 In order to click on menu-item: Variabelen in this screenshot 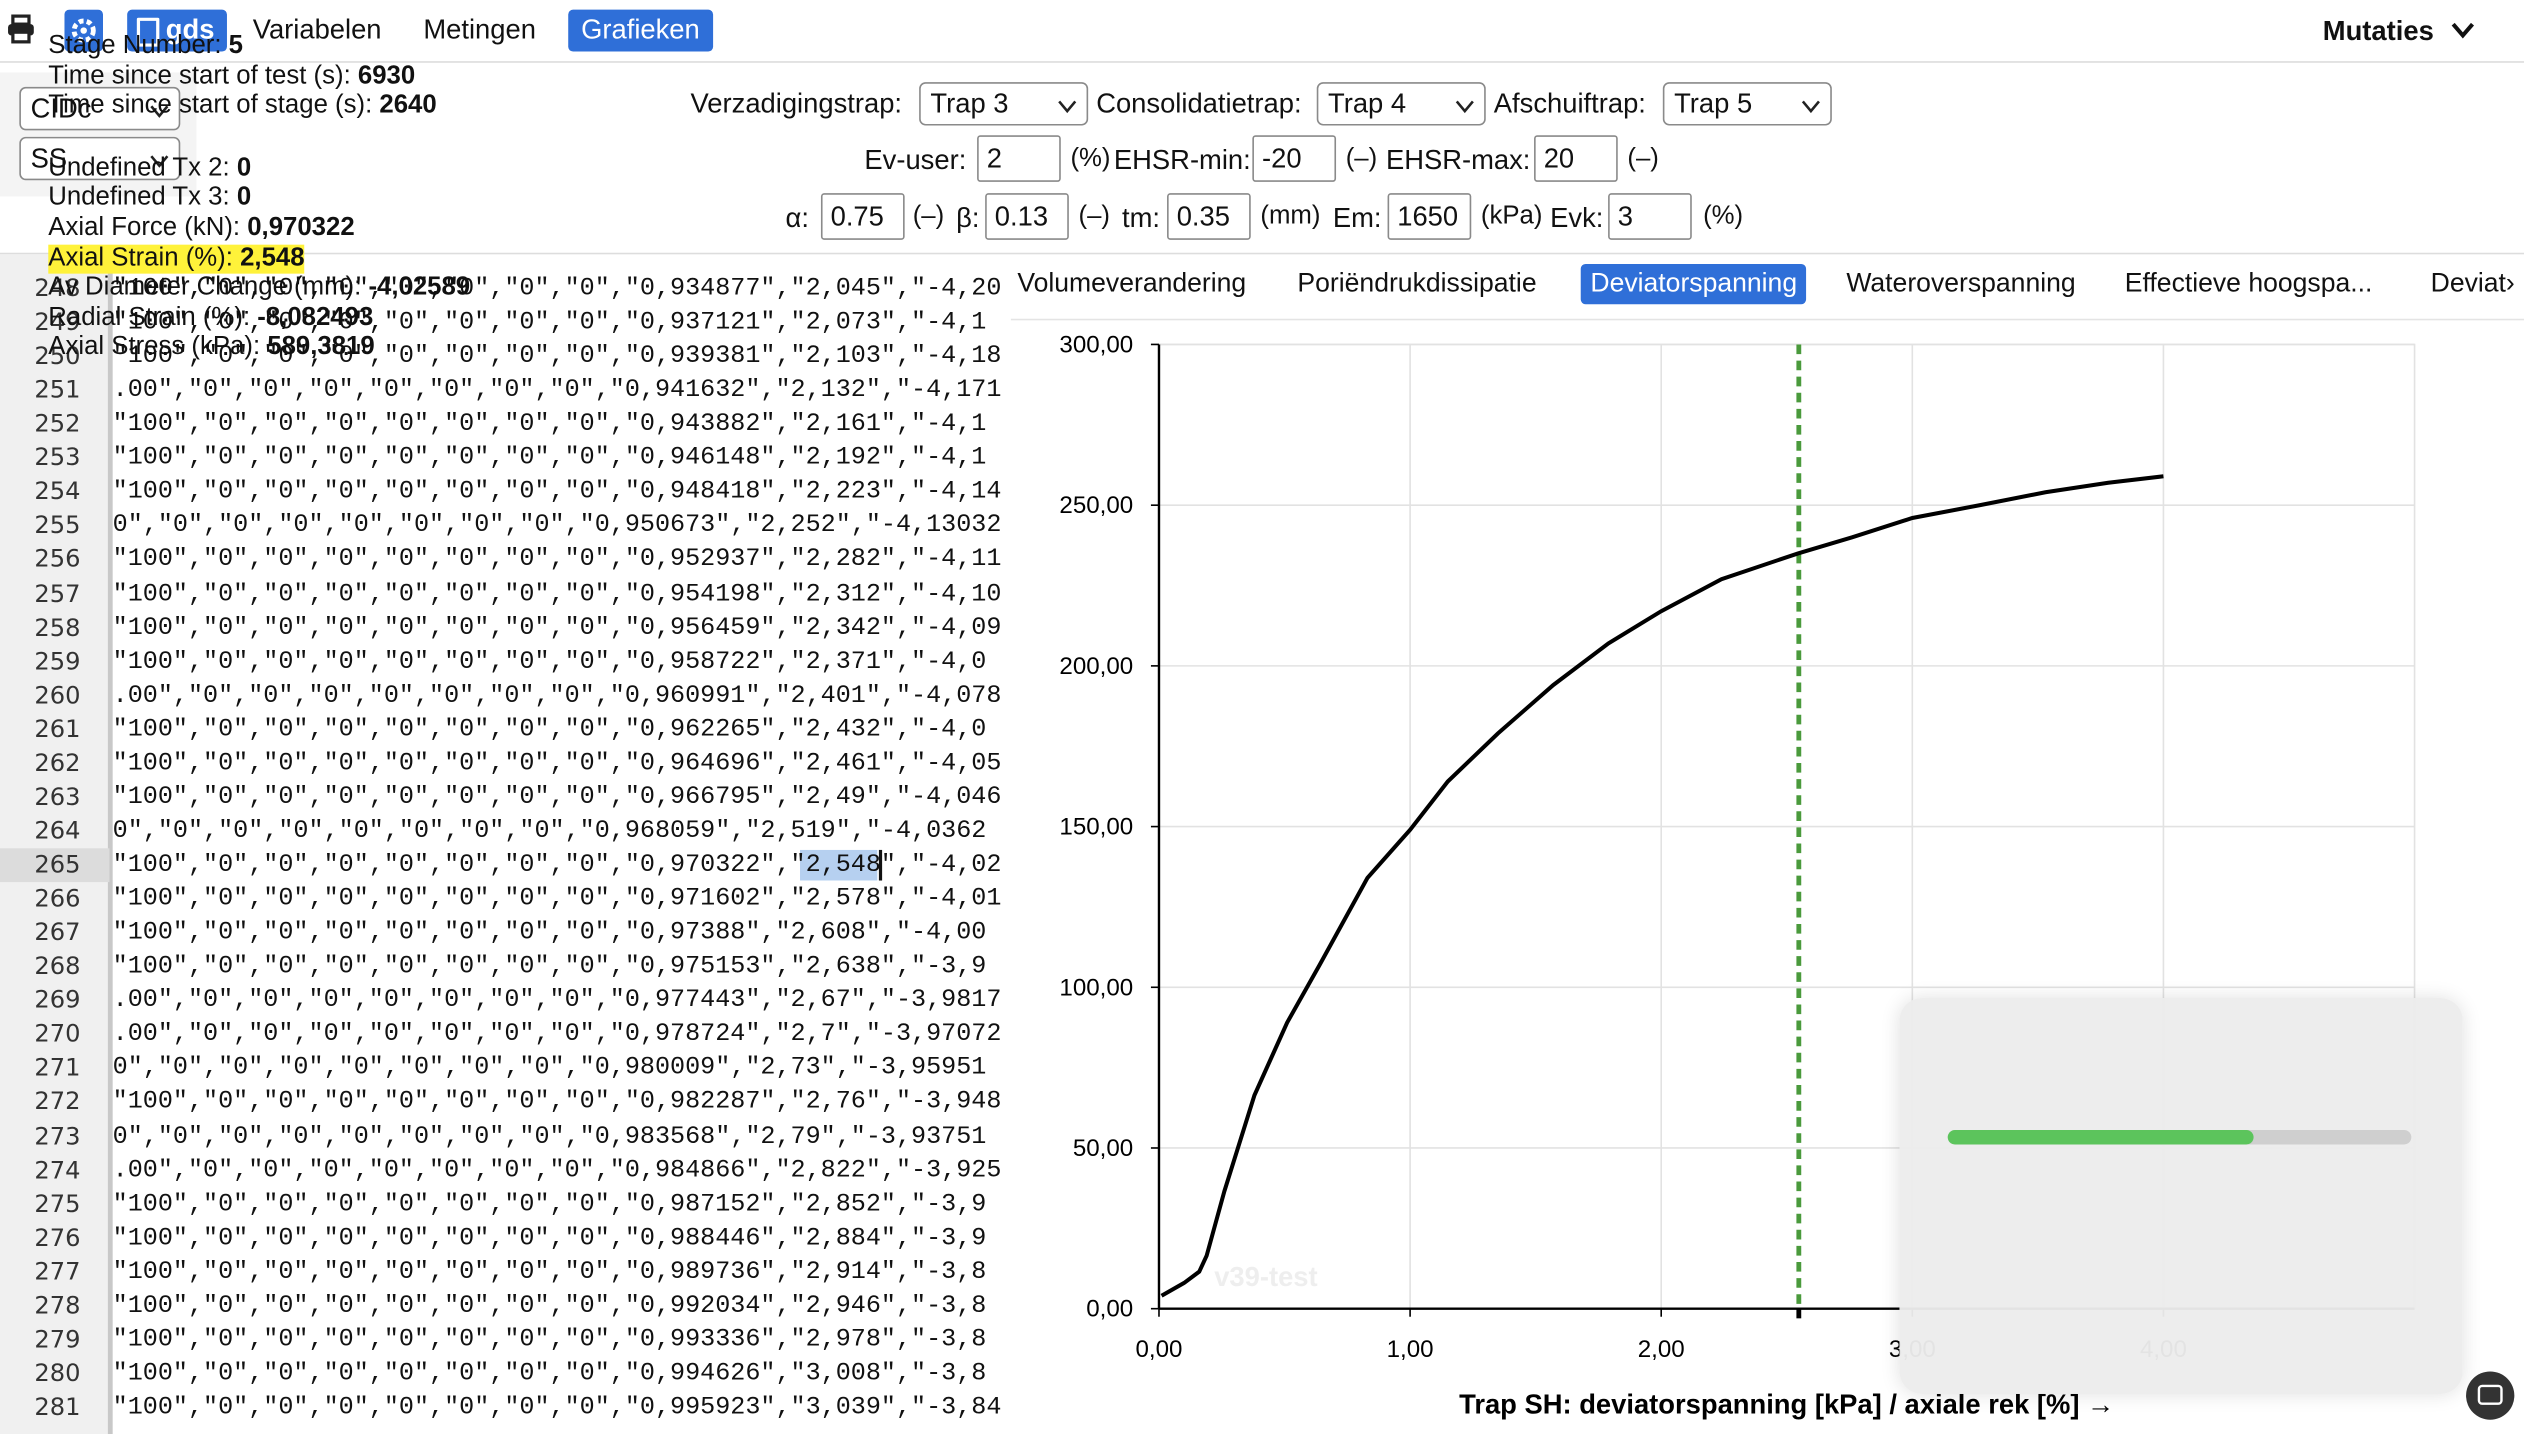, I will do `click(317, 30)`.